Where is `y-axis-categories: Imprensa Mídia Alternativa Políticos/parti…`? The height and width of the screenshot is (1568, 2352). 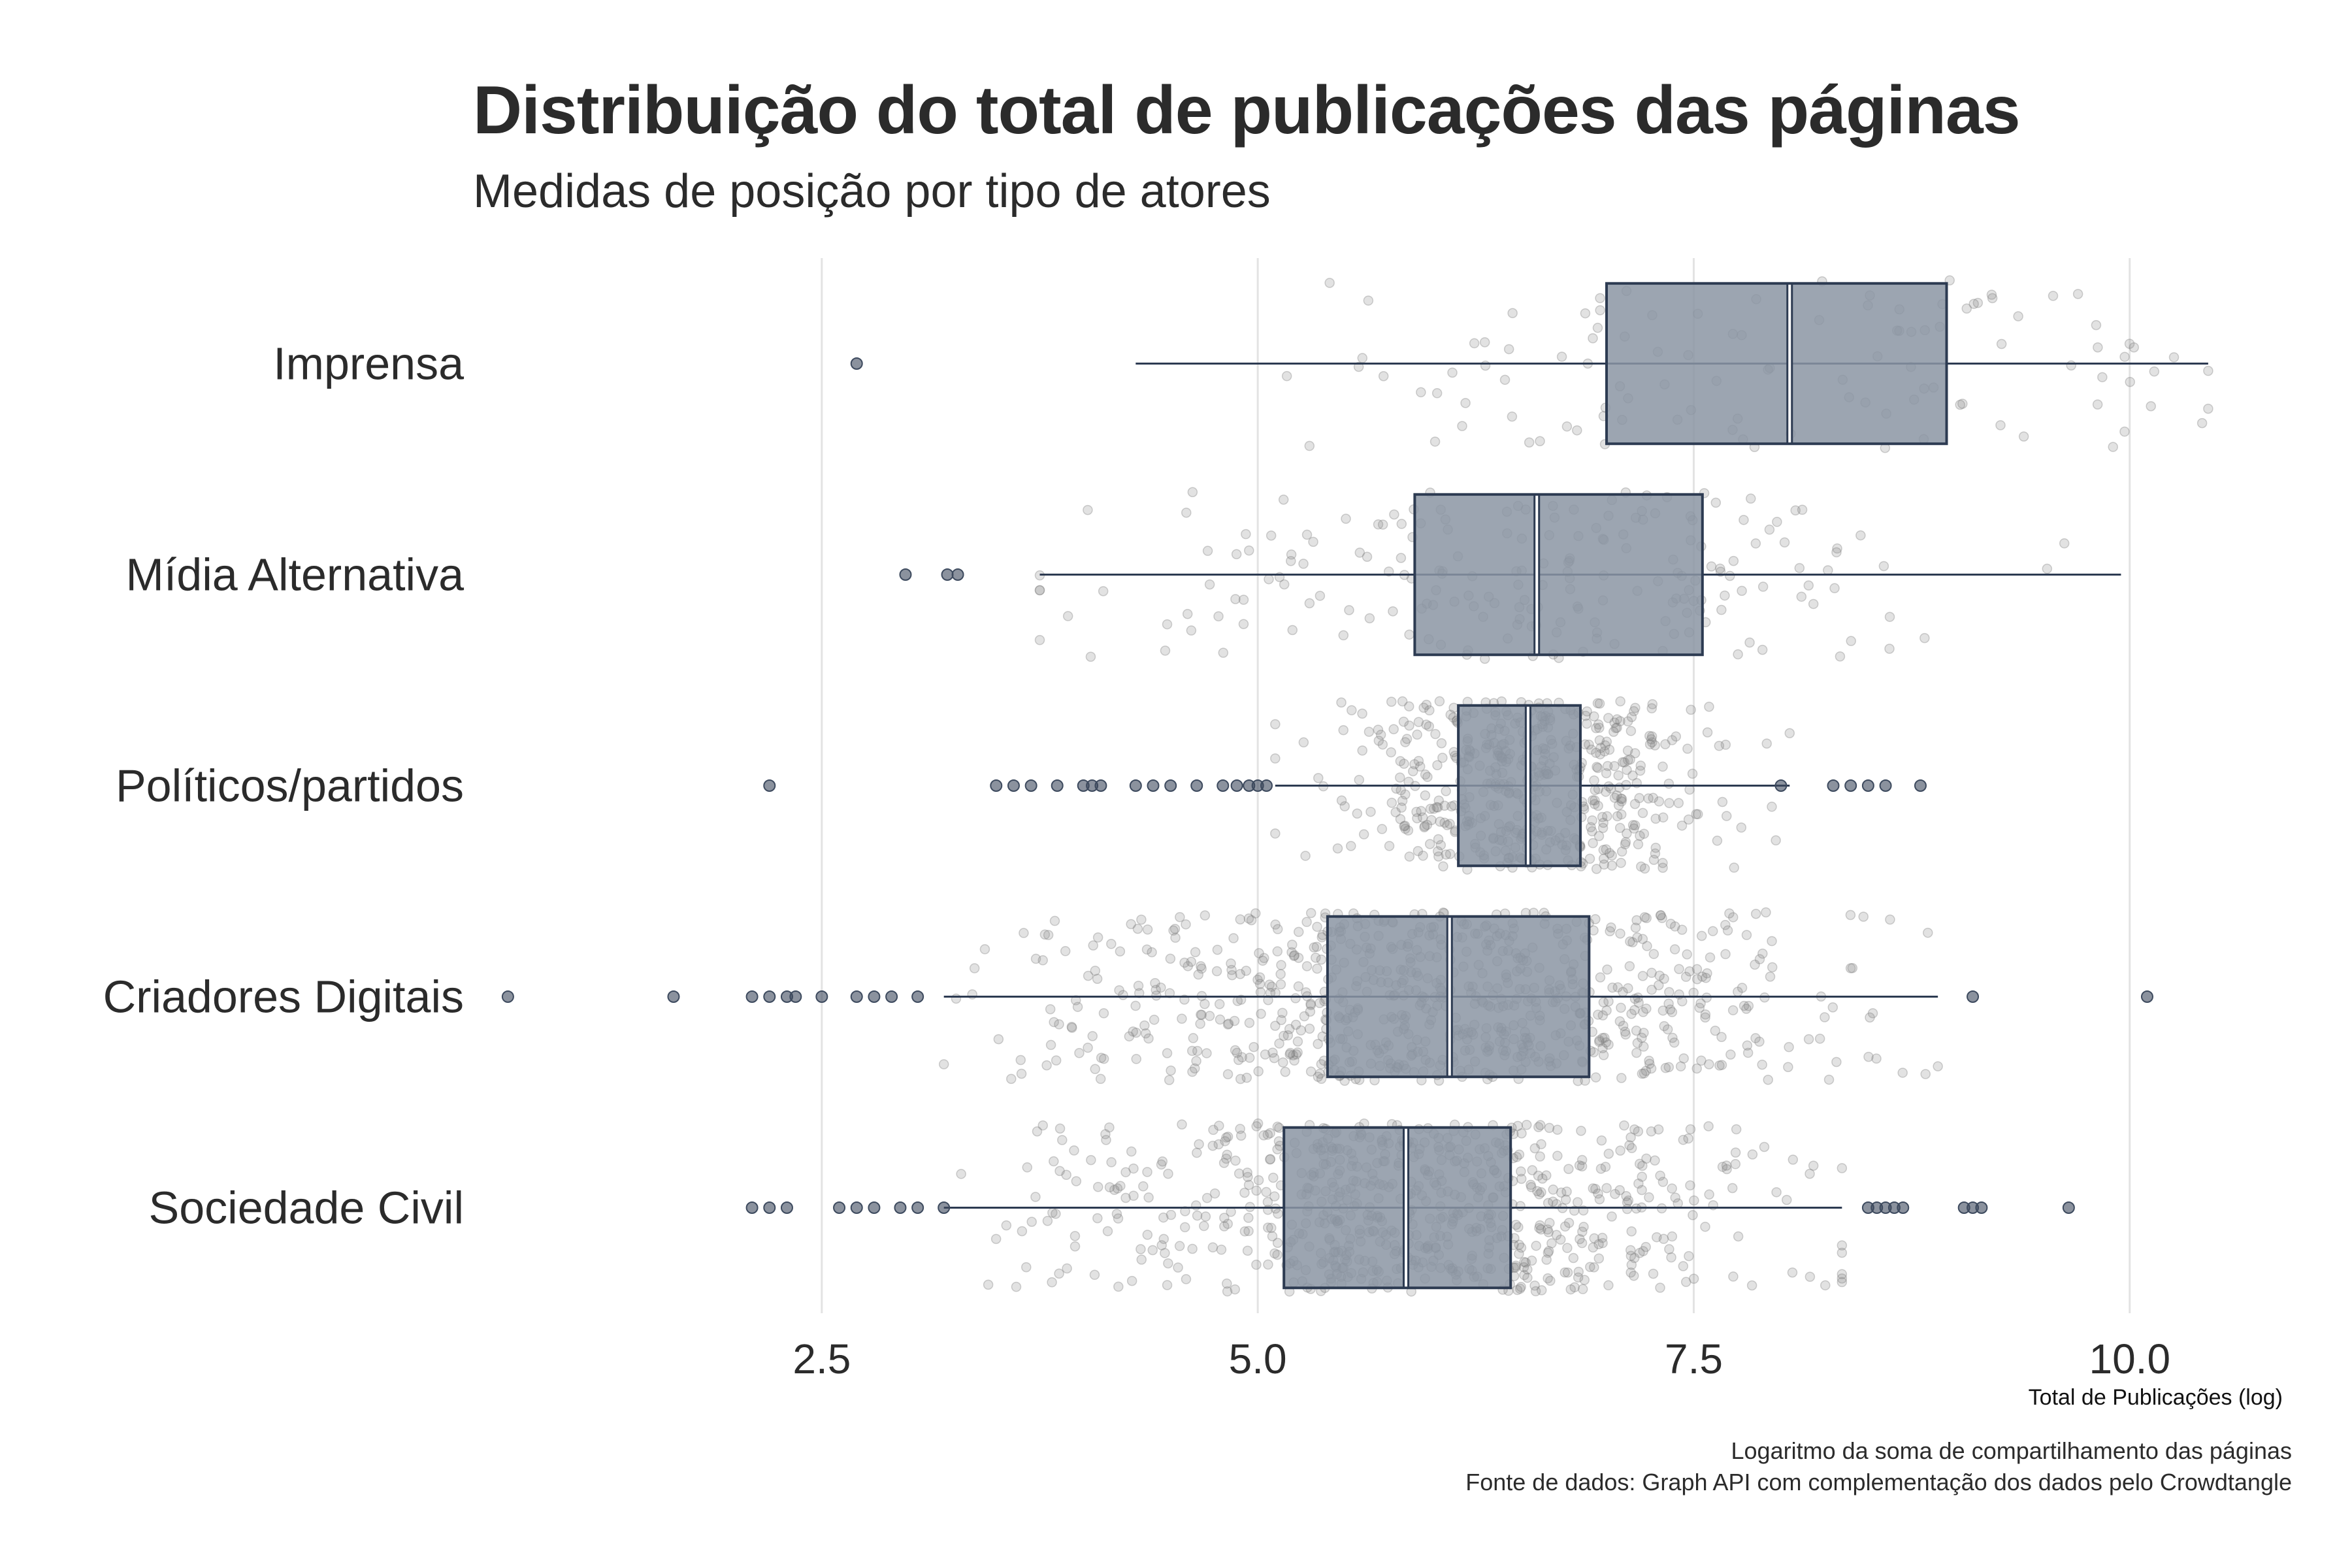
y-axis-categories: Imprensa Mídia Alternativa Políticos/parti… is located at coordinates (283, 785).